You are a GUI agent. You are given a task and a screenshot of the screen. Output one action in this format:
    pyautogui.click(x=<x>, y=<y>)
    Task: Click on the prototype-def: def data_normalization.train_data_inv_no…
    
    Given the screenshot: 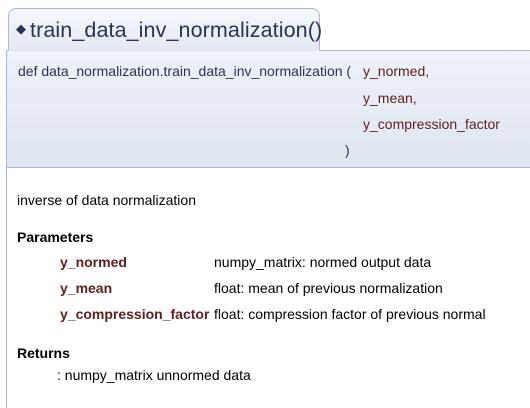 What is the action you would take?
    pyautogui.click(x=185, y=71)
    